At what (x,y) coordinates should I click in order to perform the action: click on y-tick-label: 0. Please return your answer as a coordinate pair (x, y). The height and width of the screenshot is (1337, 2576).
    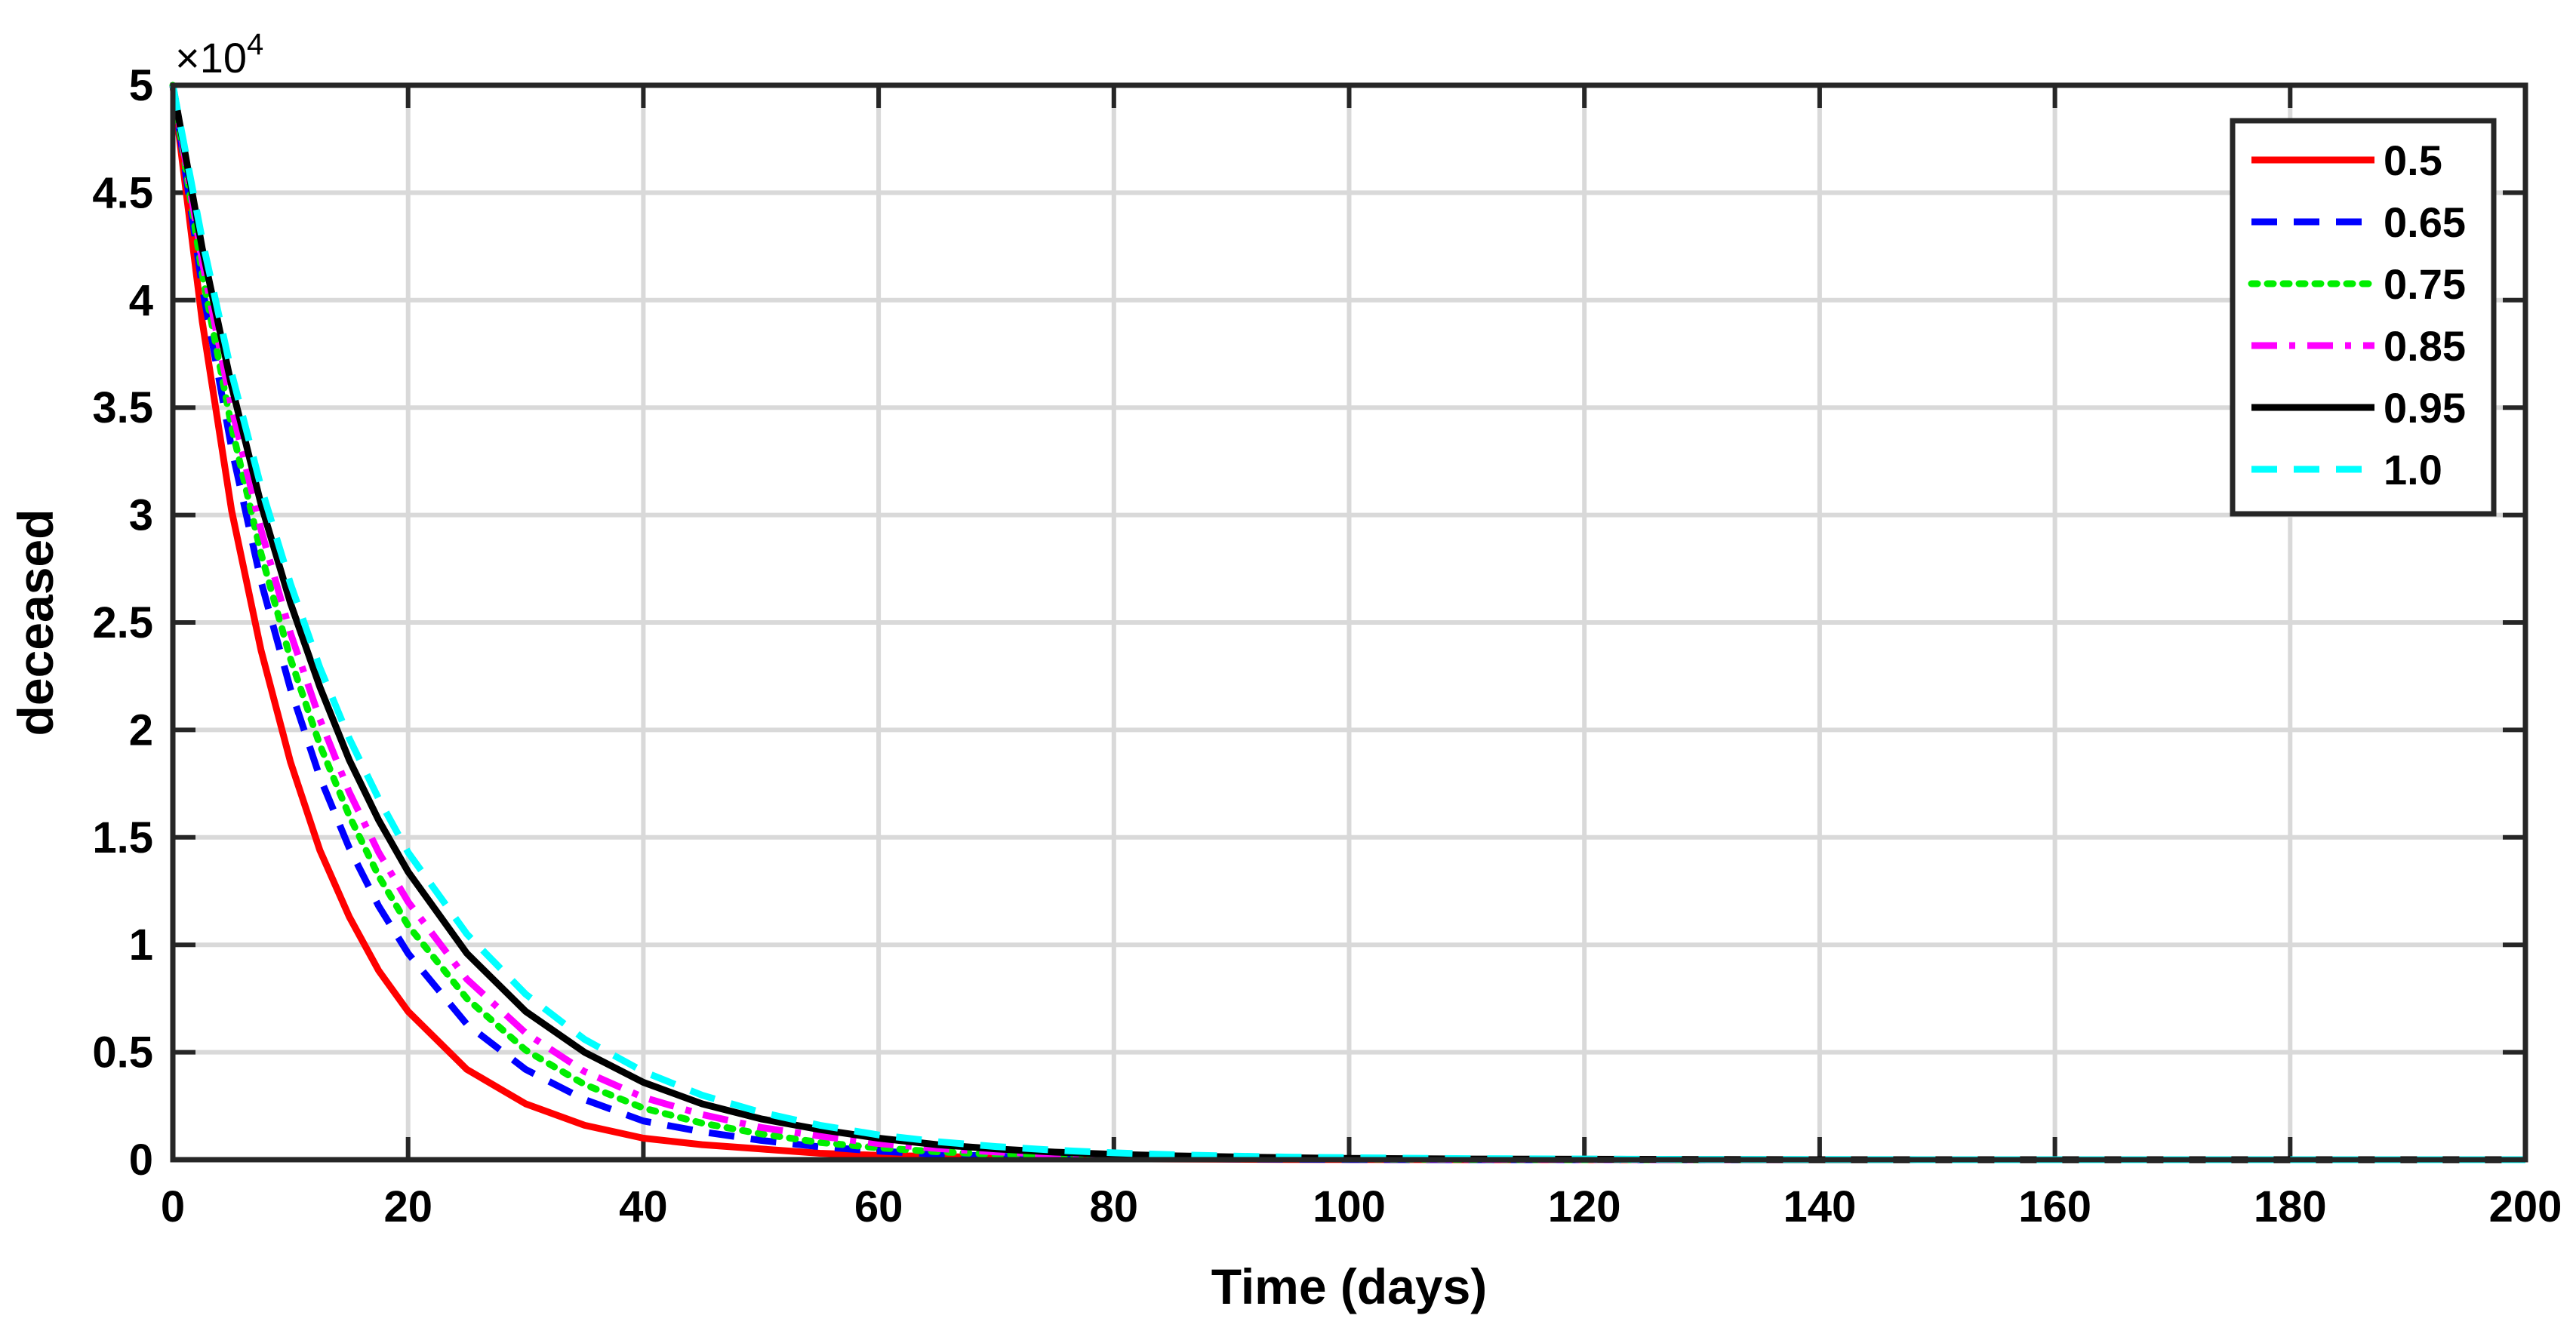
    Looking at the image, I should click on (141, 1160).